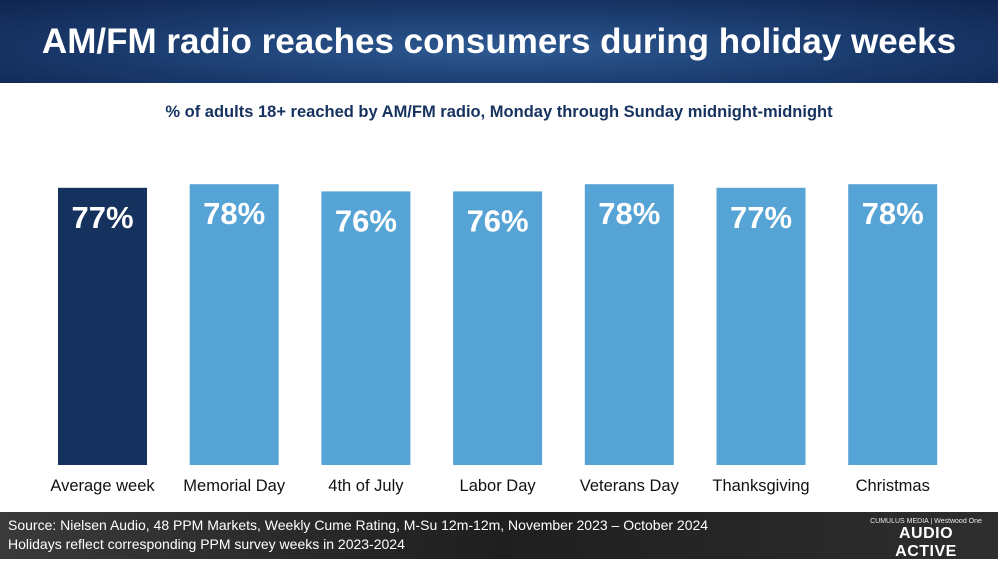  What do you see at coordinates (926, 521) in the screenshot?
I see `logo-top: CUMULUS MEDIA | Westwood One` at bounding box center [926, 521].